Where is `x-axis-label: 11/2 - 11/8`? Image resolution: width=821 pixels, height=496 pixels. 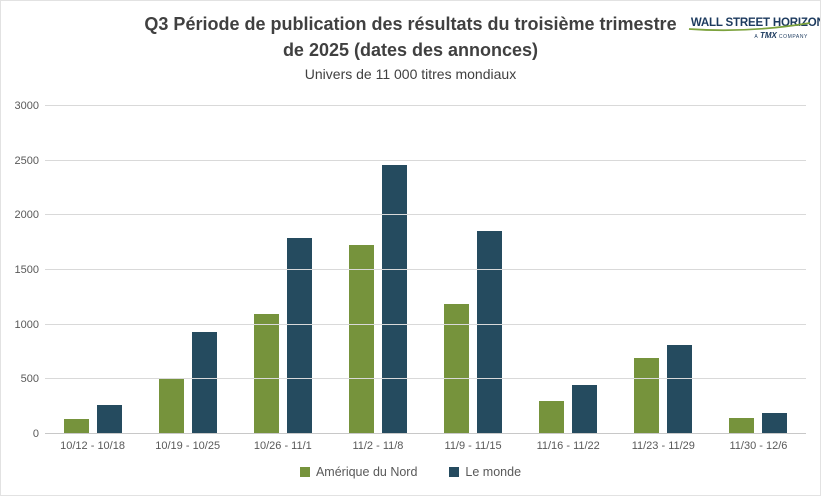 x-axis-label: 11/2 - 11/8 is located at coordinates (378, 446).